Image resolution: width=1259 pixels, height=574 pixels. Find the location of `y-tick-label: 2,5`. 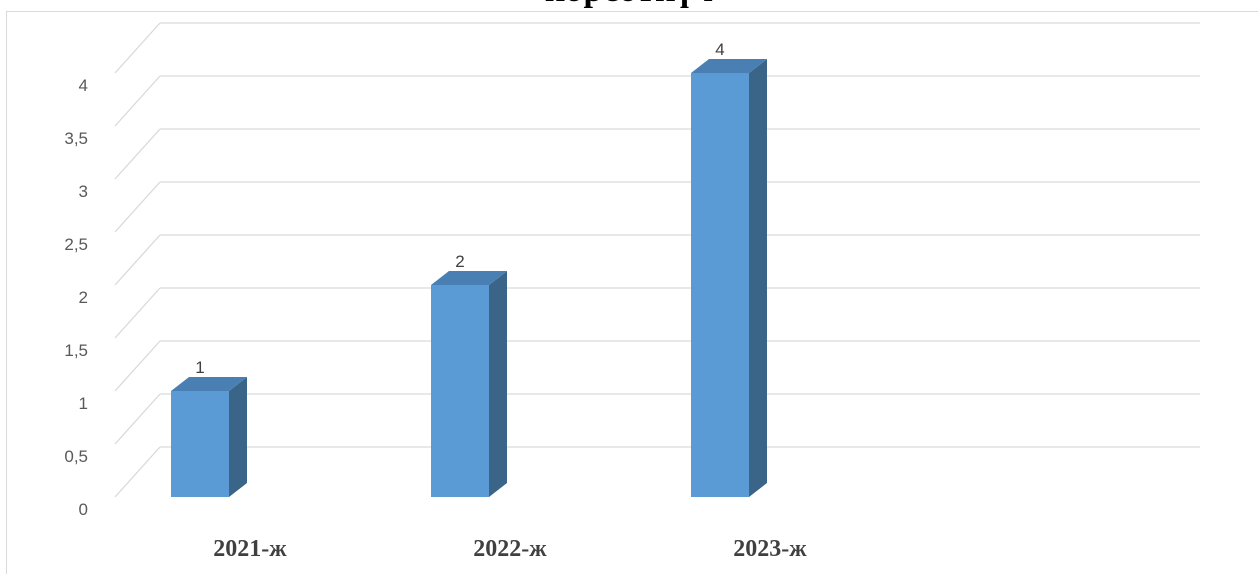

y-tick-label: 2,5 is located at coordinates (76, 244).